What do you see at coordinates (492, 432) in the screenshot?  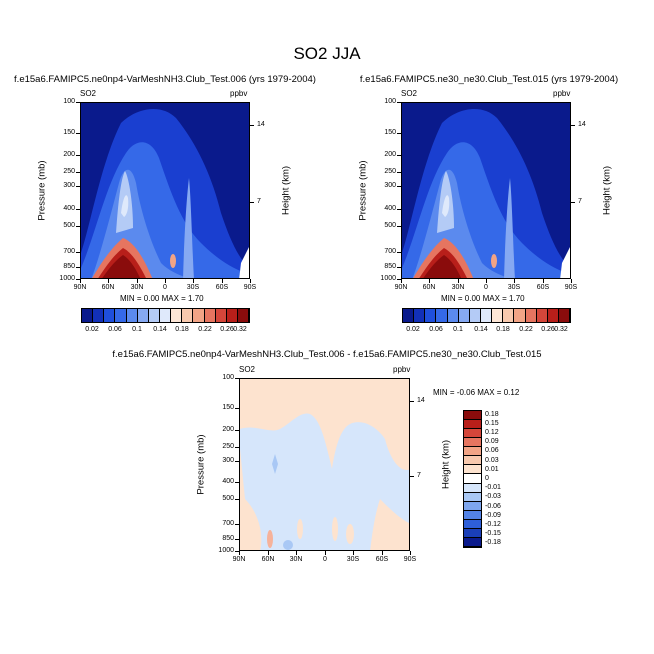 I see `colorbar-diff-tick-label: 0.12` at bounding box center [492, 432].